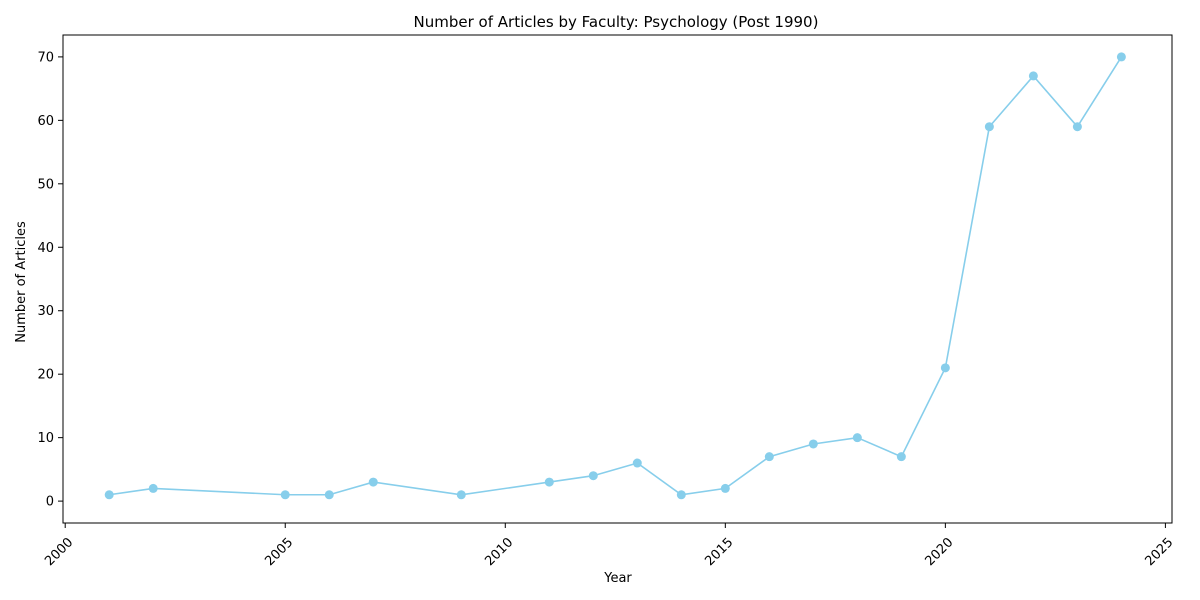 This screenshot has height=600, width=1200. What do you see at coordinates (45, 121) in the screenshot?
I see `y-tick-label: 60` at bounding box center [45, 121].